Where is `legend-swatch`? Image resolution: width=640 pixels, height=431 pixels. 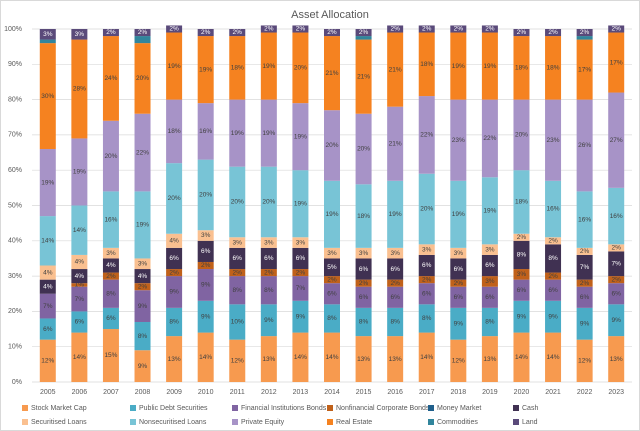
legend-swatch is located at coordinates (516, 408).